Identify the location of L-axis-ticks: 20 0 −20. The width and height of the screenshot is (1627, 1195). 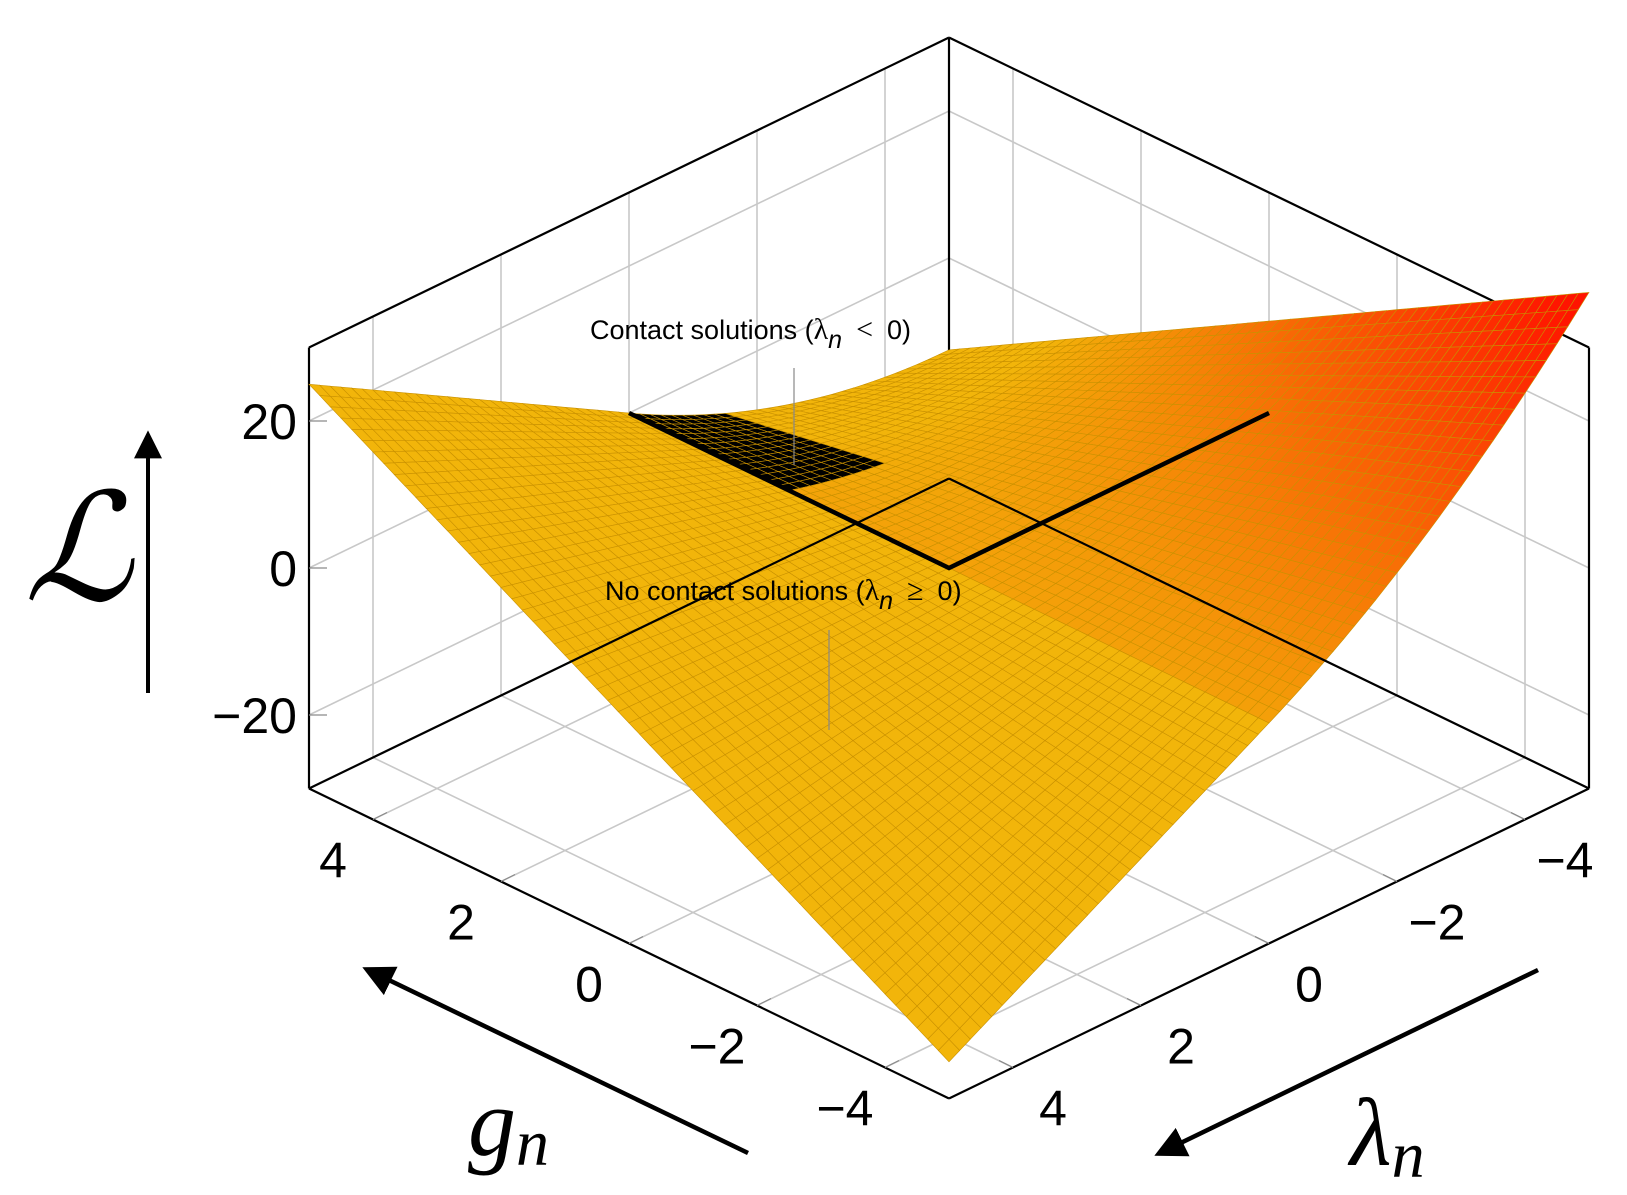
(269, 569).